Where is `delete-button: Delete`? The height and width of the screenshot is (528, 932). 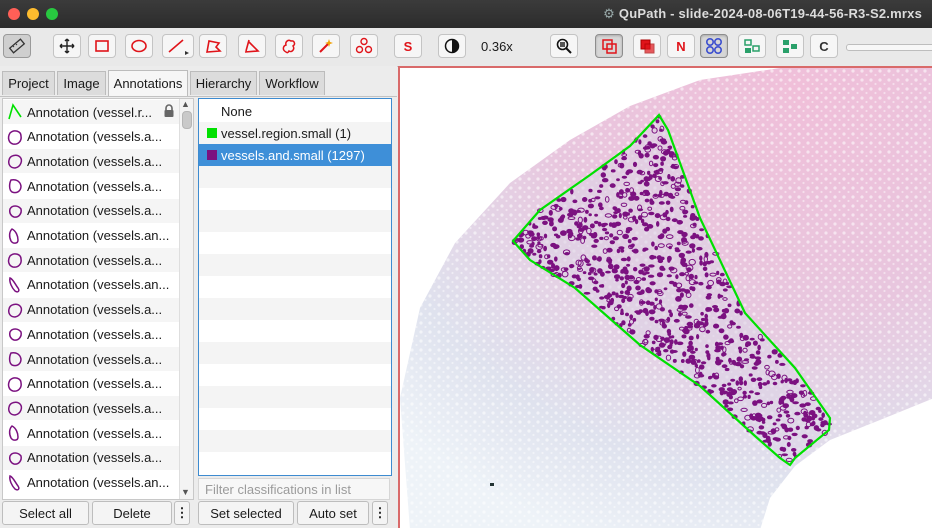 delete-button: Delete is located at coordinates (132, 513).